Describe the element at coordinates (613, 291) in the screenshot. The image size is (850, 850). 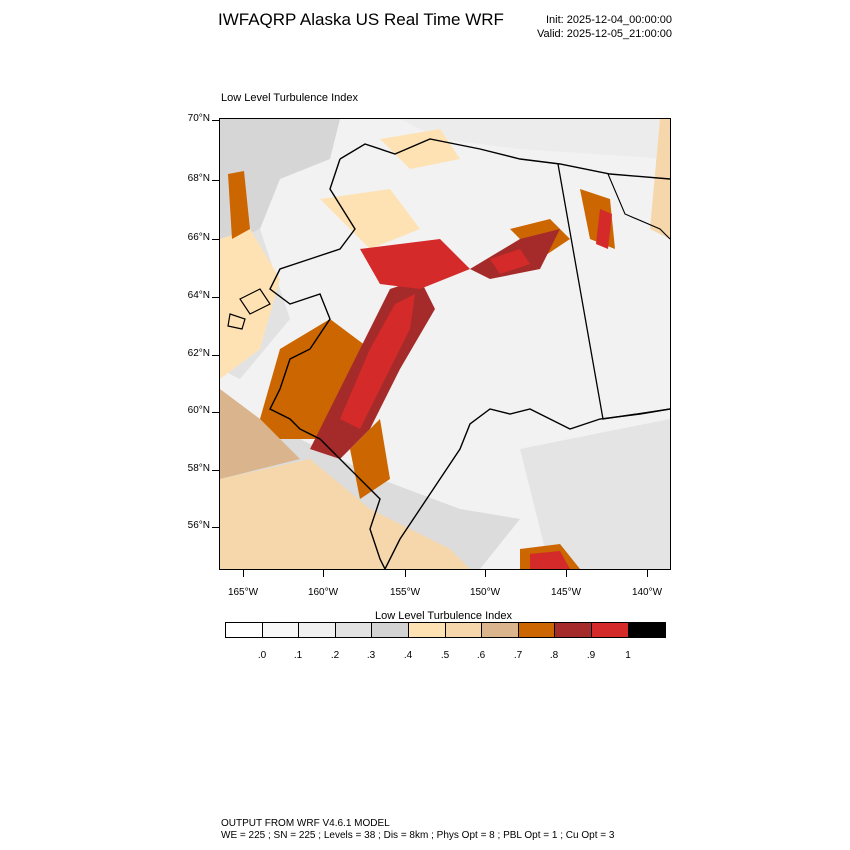
I see `canada-border` at that location.